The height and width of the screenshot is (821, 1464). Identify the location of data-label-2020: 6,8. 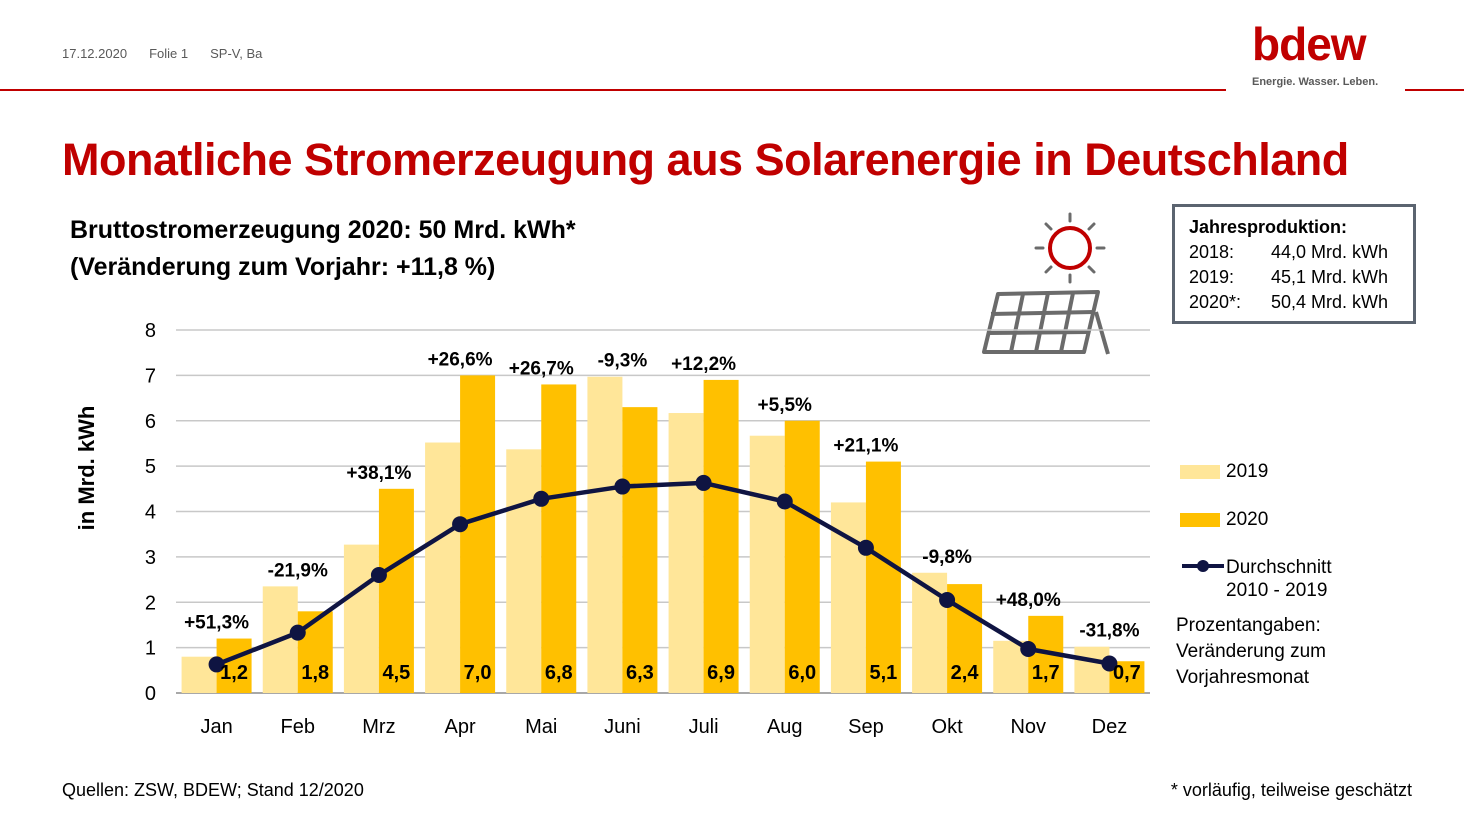
(559, 673).